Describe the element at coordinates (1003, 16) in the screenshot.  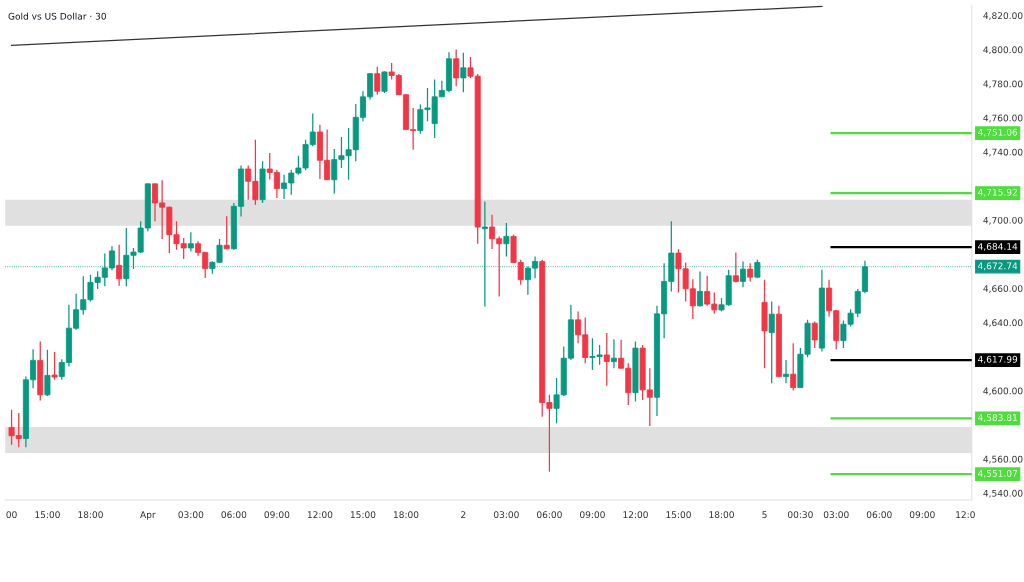
I see `y-tick-label: 4,820.00` at that location.